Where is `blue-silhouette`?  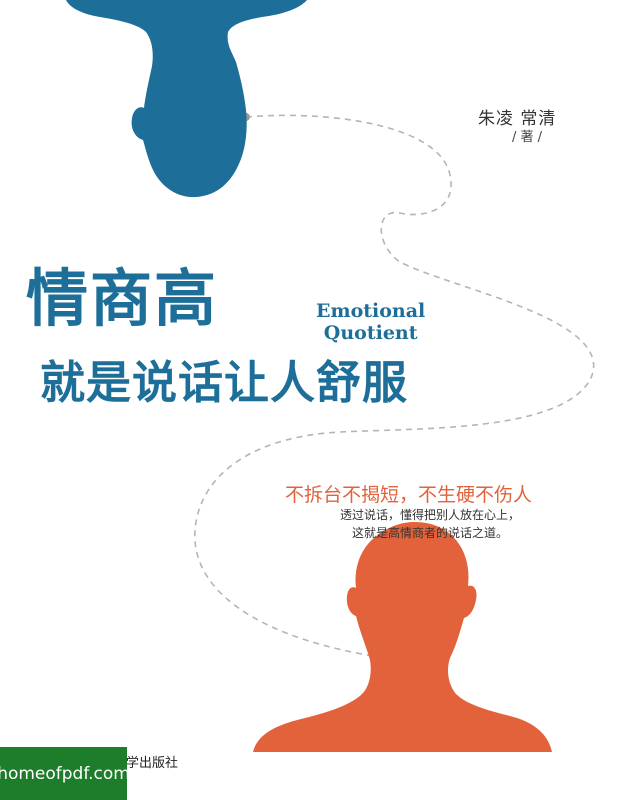 blue-silhouette is located at coordinates (186, 99).